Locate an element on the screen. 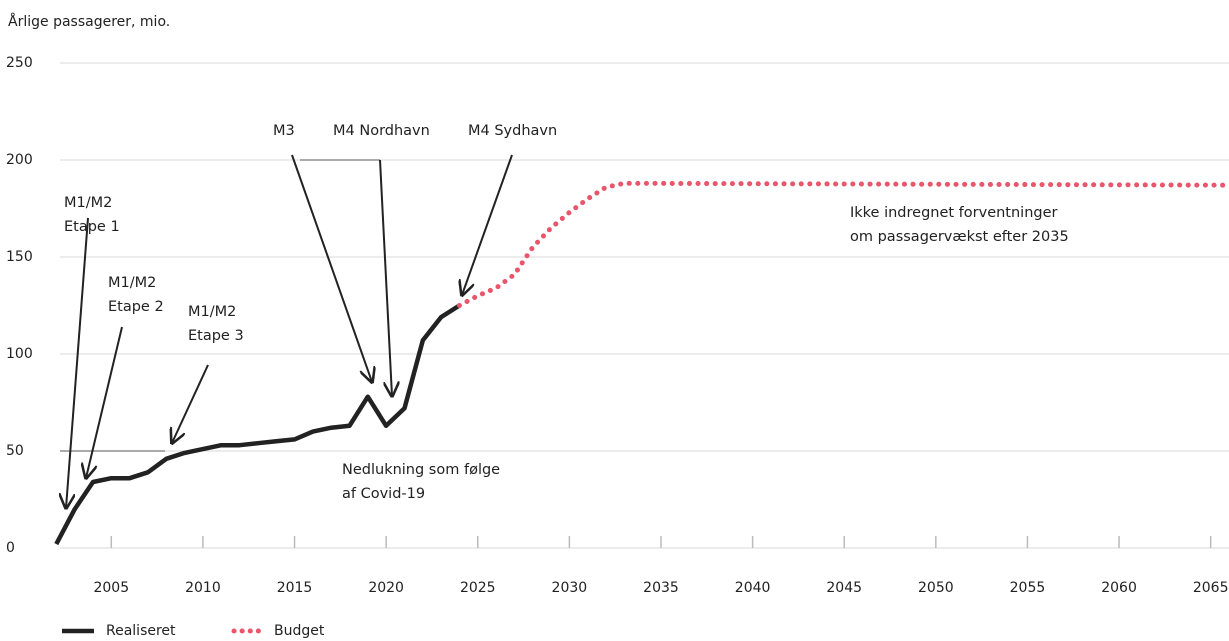 This screenshot has height=641, width=1229. x-tick-label: 2025 is located at coordinates (478, 588).